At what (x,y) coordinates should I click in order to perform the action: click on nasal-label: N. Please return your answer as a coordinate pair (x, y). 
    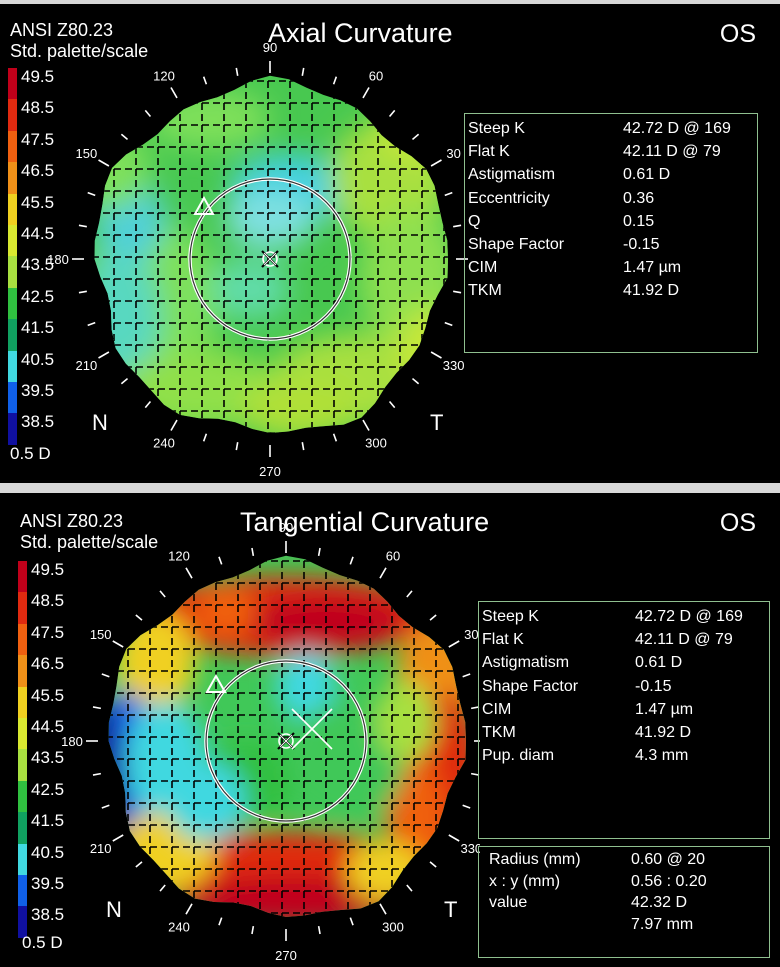
    Looking at the image, I should click on (114, 909).